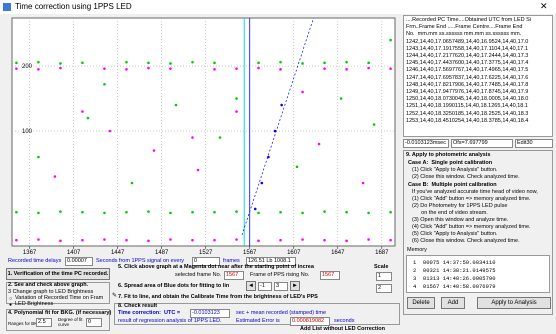  I want to click on step1-button: 1. Verification of the time PC recorded., so click(58, 274).